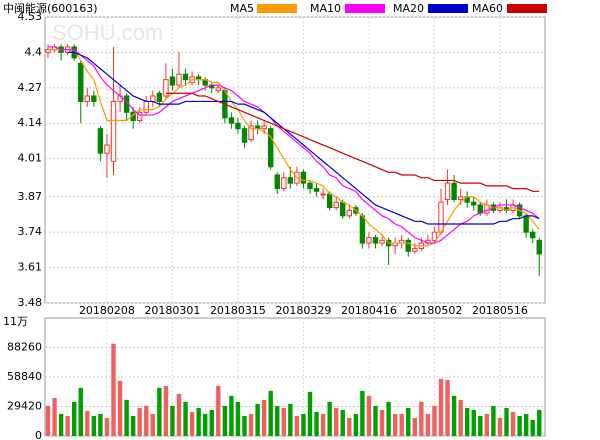 This screenshot has height=440, width=600. Describe the element at coordinates (30, 302) in the screenshot. I see `y-tick-label: 3.48` at that location.